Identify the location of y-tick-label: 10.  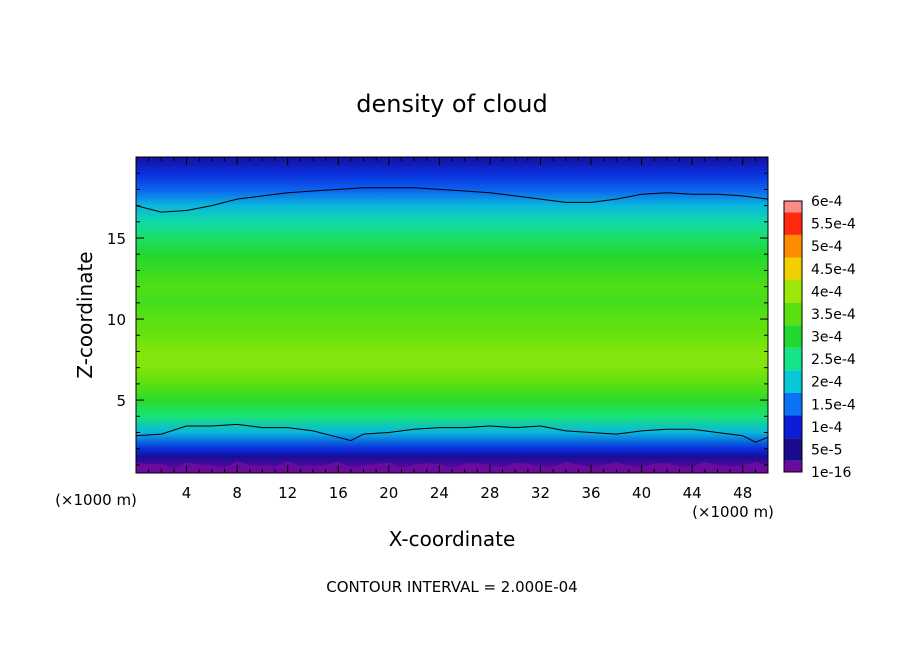
(116, 320).